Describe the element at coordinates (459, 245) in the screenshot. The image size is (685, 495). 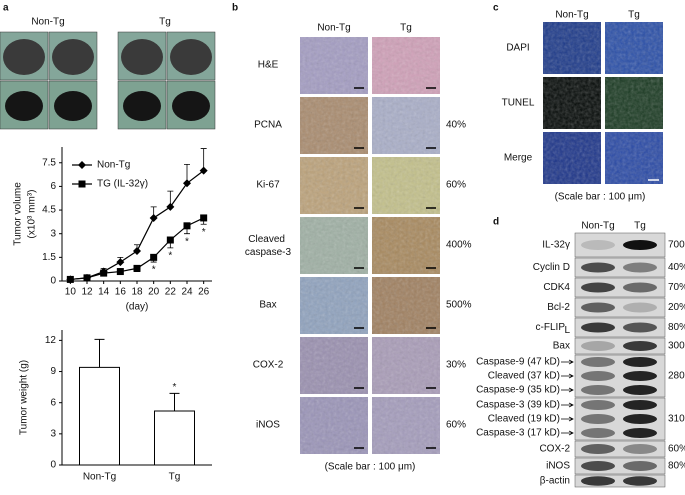
I see `change-label: 400%` at that location.